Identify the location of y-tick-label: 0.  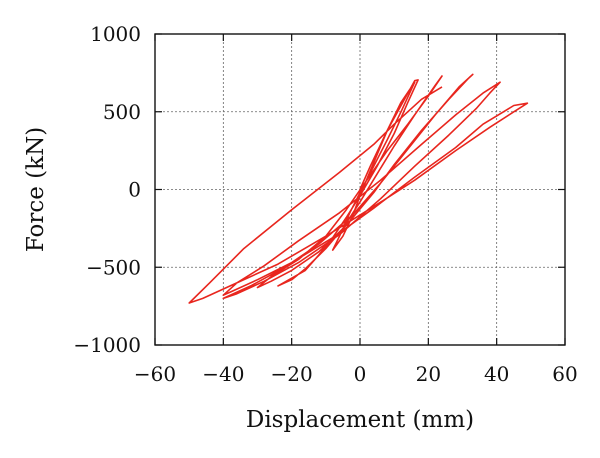
(134, 190).